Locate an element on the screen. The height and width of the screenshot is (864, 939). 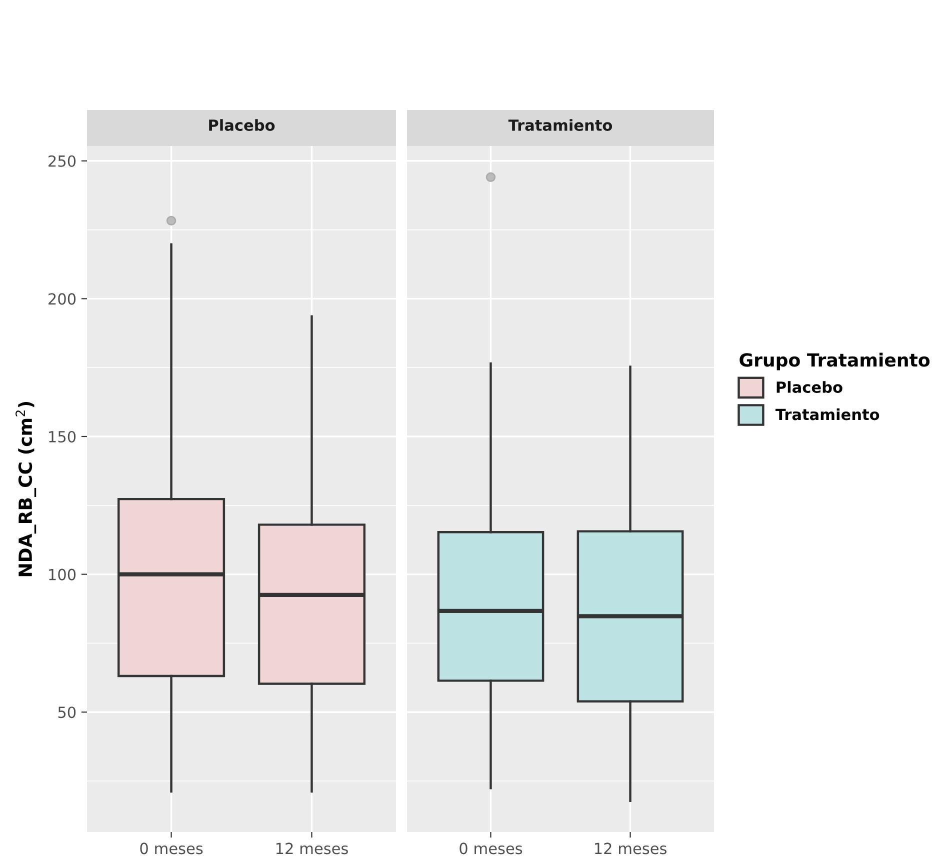
y-tick-label: 50 is located at coordinates (67, 712).